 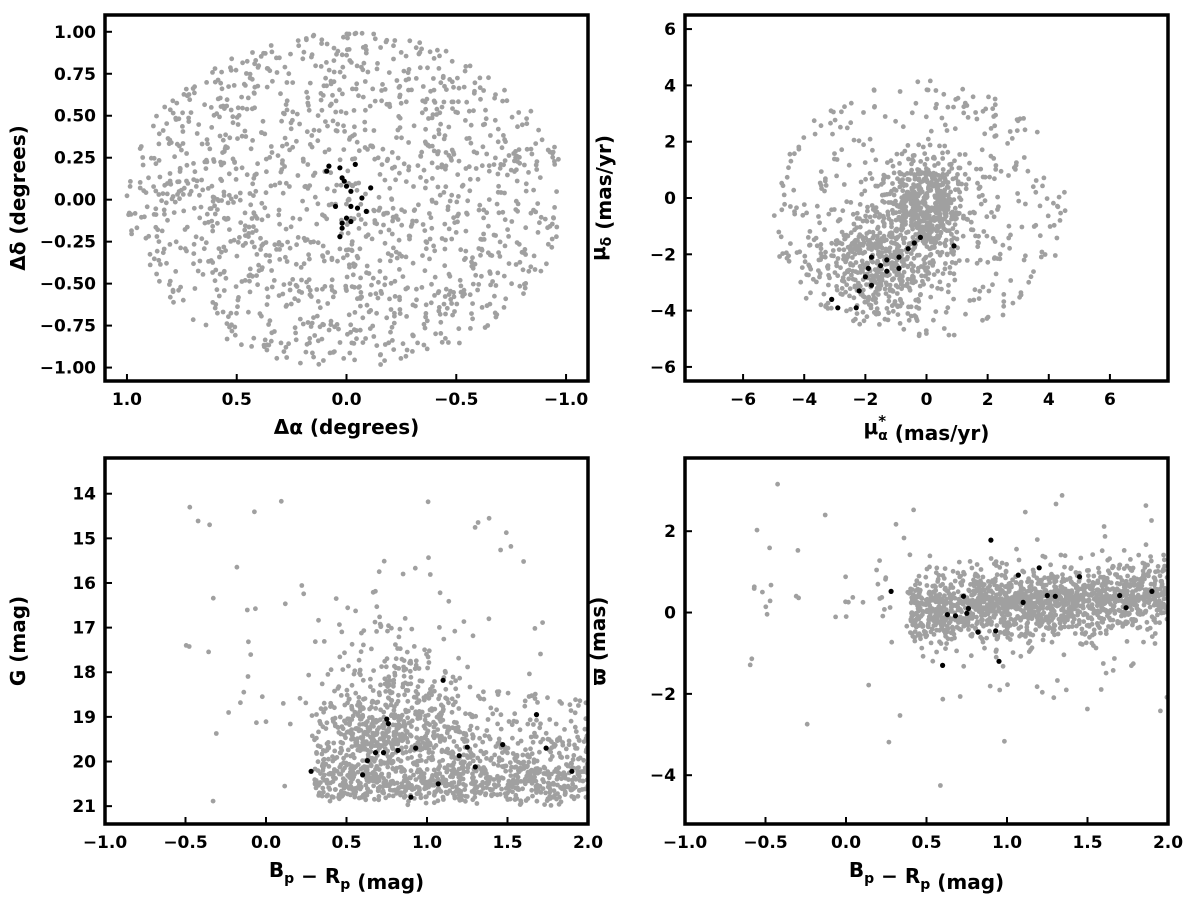 I want to click on x-tick-label: 0.0, so click(x=346, y=400).